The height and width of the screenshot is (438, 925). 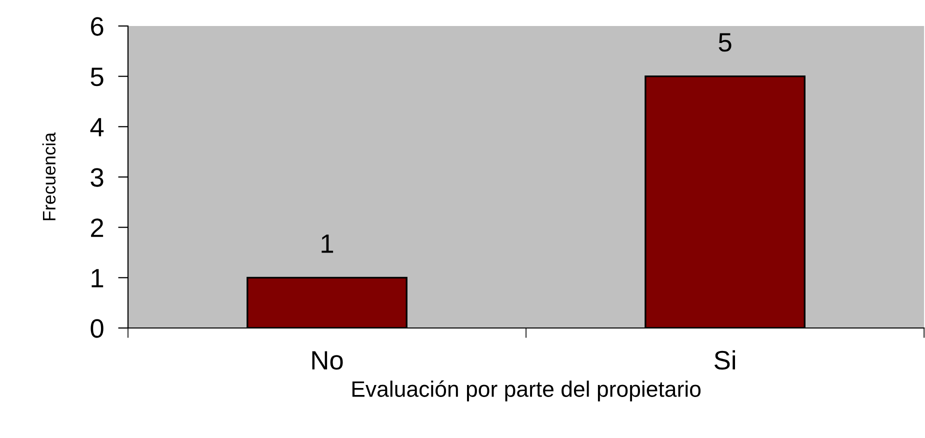 I want to click on y-axis-title: Frecuencia, so click(x=49, y=176).